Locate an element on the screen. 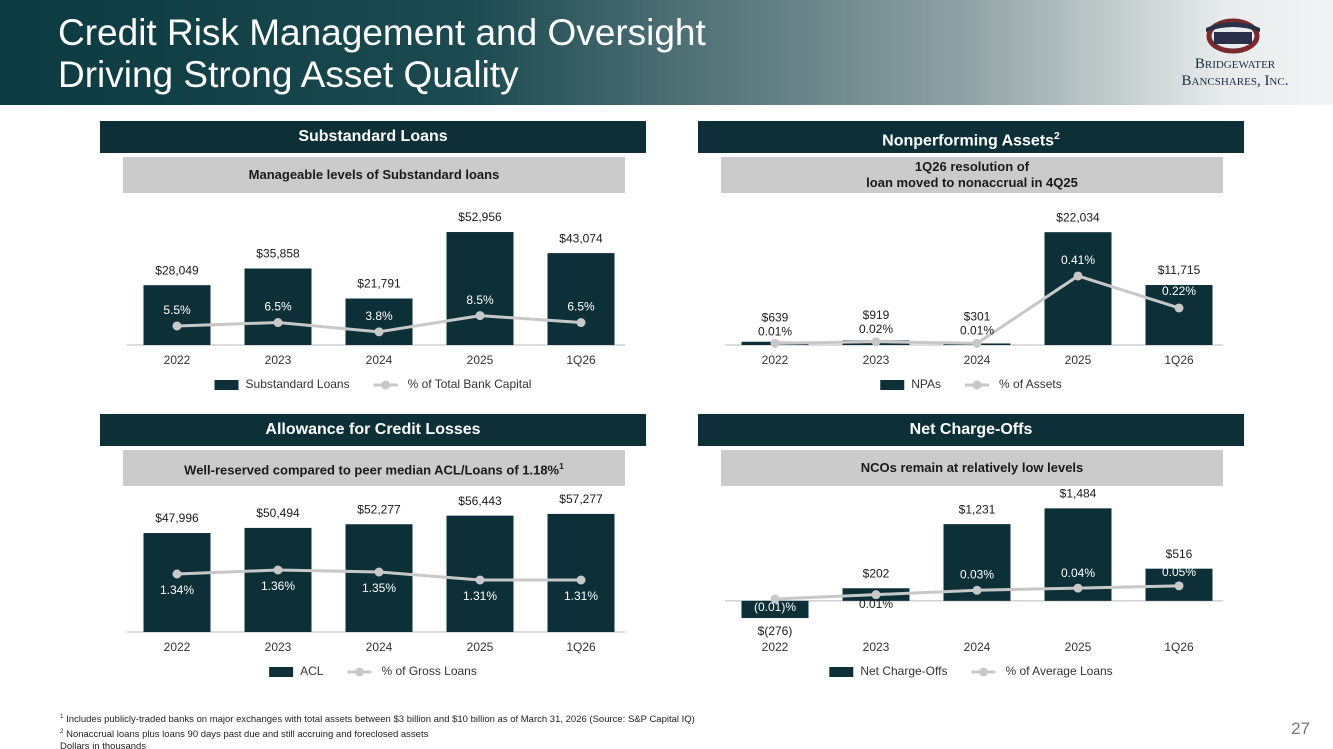 The width and height of the screenshot is (1333, 749). panel-subtitle: NCOs remain at relatively low levels is located at coordinates (972, 468).